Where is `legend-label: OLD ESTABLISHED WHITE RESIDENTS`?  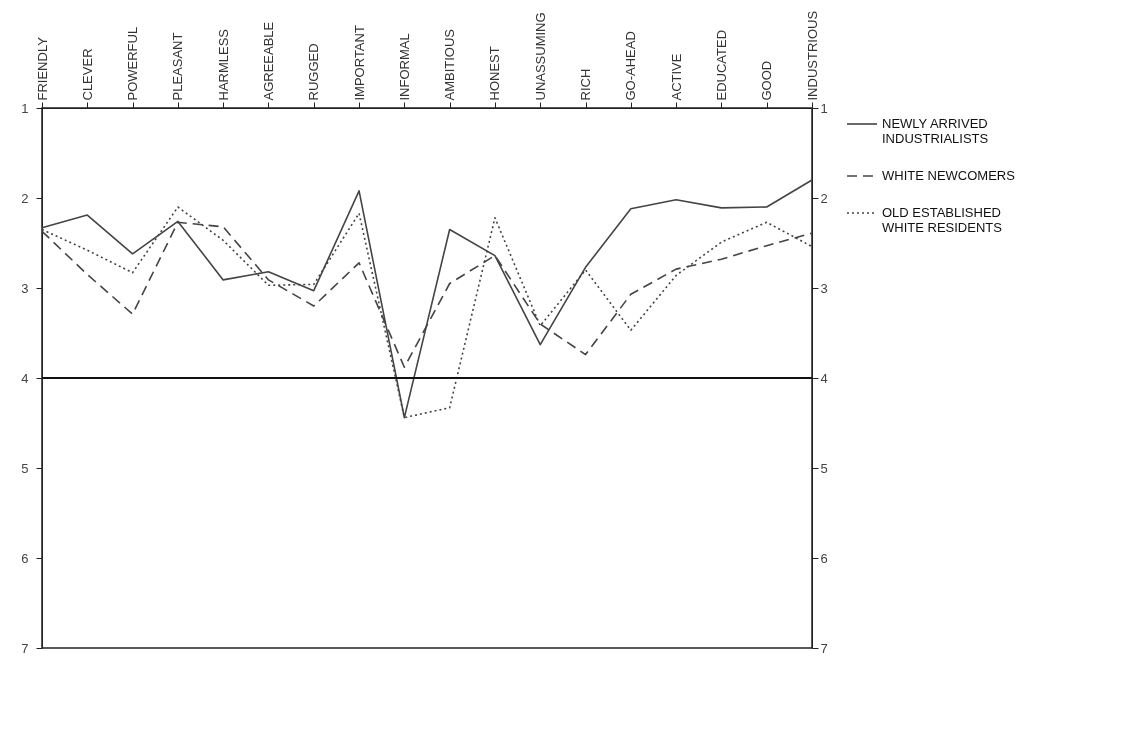 legend-label: OLD ESTABLISHED WHITE RESIDENTS is located at coordinates (942, 220).